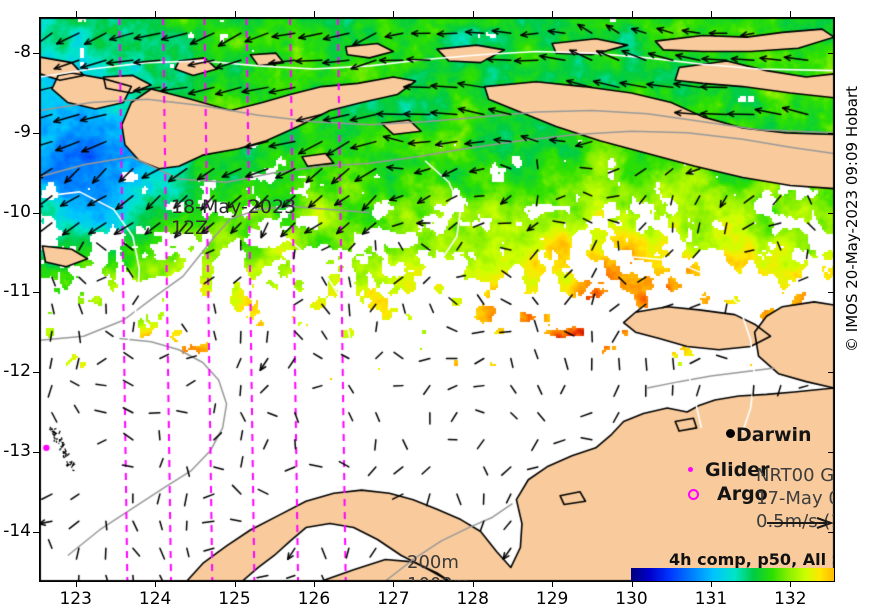 Image resolution: width=870 pixels, height=616 pixels. What do you see at coordinates (751, 559) in the screenshot?
I see `colorbar-title: 4h comp, p50, All Sats` at bounding box center [751, 559].